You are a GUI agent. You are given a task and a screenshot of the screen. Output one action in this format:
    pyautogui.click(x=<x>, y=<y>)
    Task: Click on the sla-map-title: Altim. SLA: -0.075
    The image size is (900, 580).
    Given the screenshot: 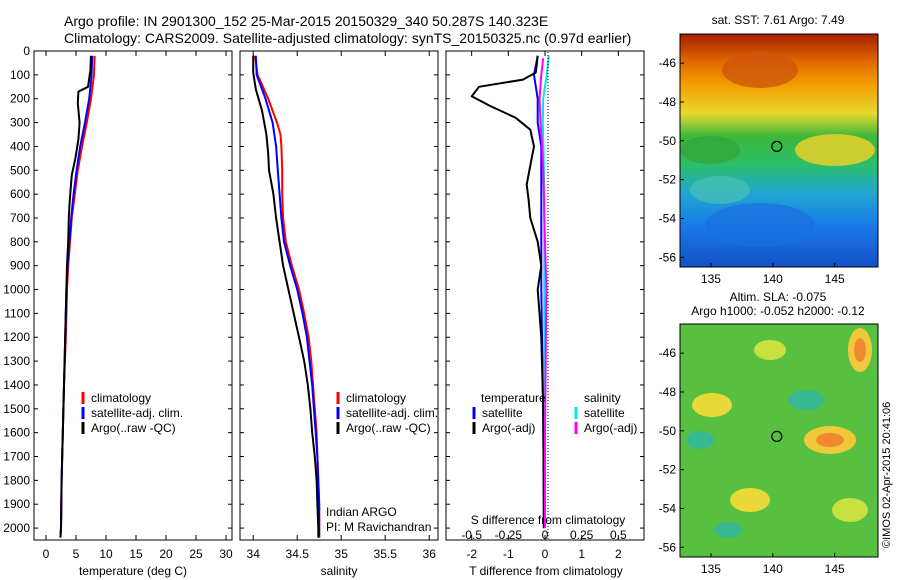 What is the action you would take?
    pyautogui.click(x=778, y=297)
    